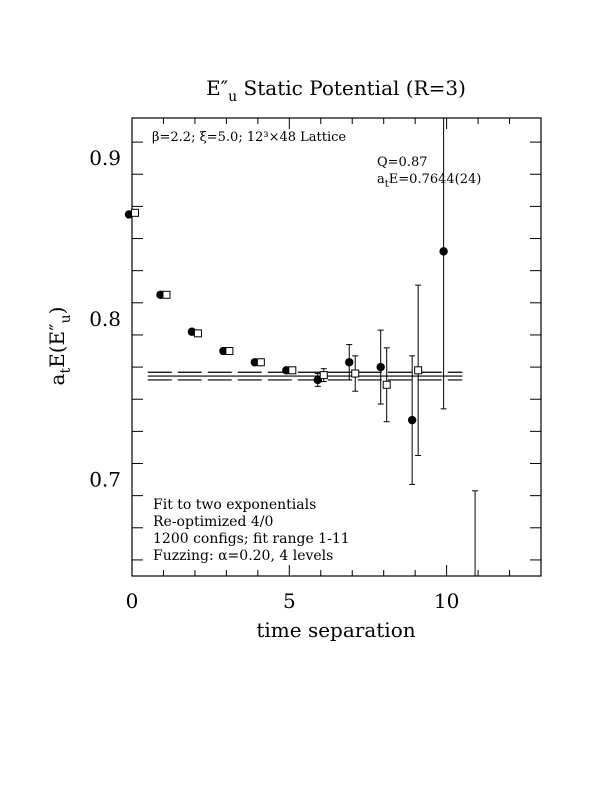  I want to click on x-tick-label: 5, so click(289, 601).